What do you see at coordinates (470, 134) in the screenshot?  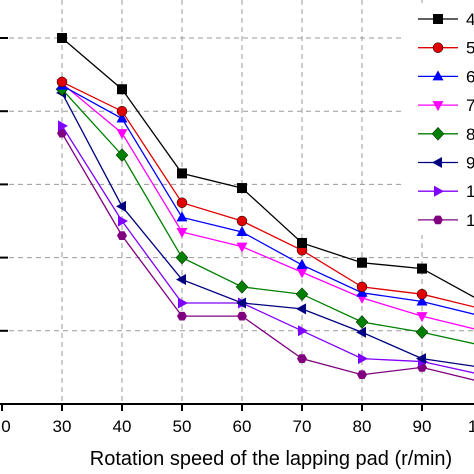 I see `legend-label: 8` at bounding box center [470, 134].